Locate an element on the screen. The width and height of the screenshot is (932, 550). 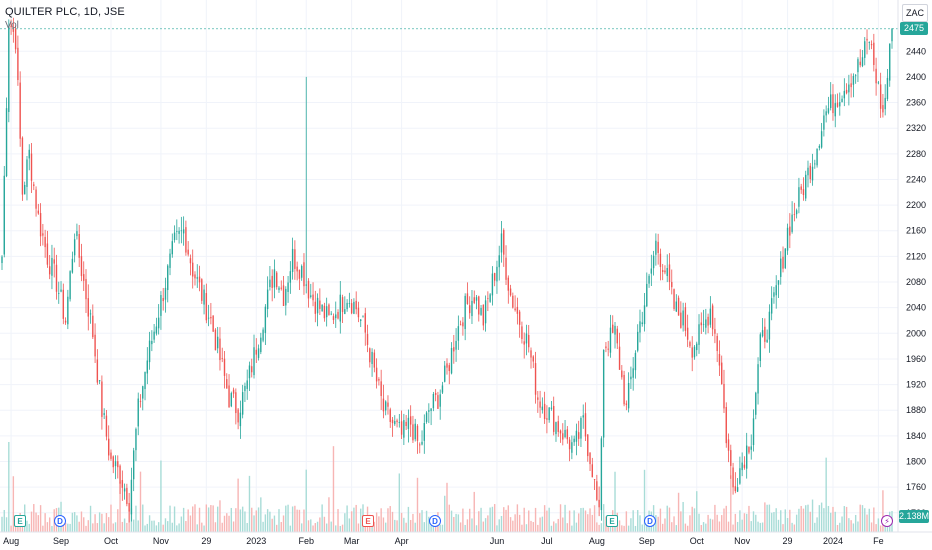
volume-label: Vol is located at coordinates (12, 25).